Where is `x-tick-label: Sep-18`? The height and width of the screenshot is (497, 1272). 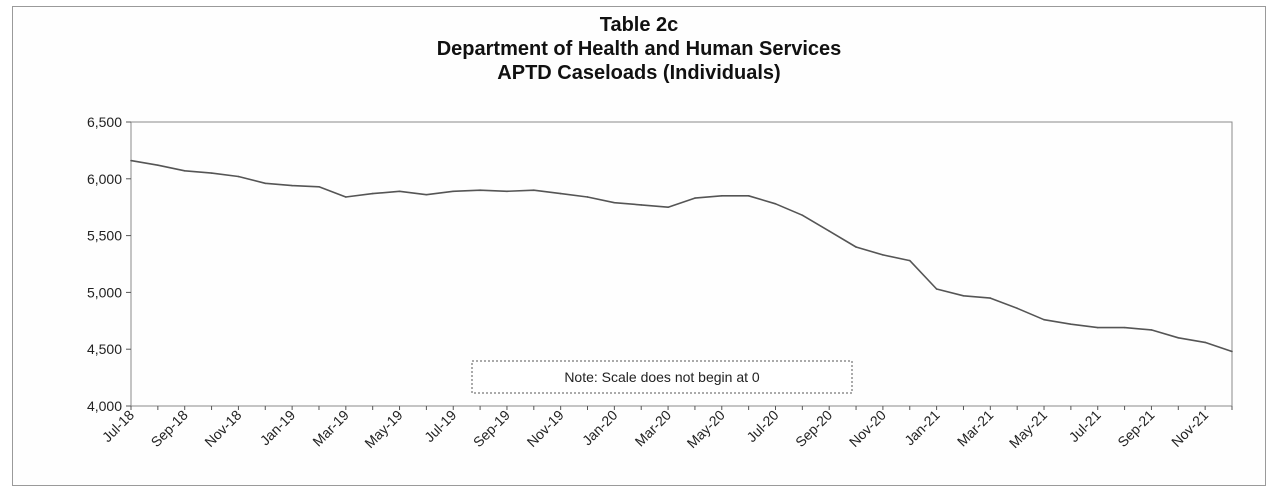 x-tick-label: Sep-18 is located at coordinates (169, 428).